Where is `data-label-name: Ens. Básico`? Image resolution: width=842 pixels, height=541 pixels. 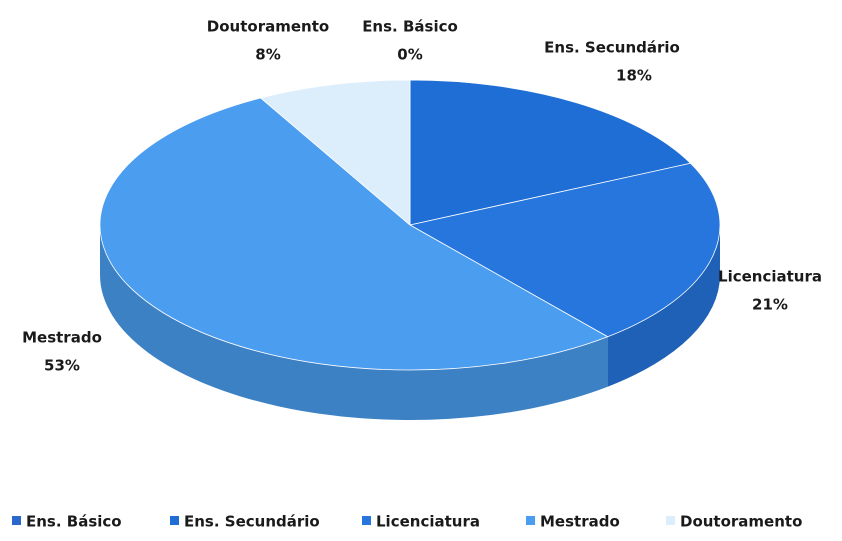 data-label-name: Ens. Básico is located at coordinates (410, 27).